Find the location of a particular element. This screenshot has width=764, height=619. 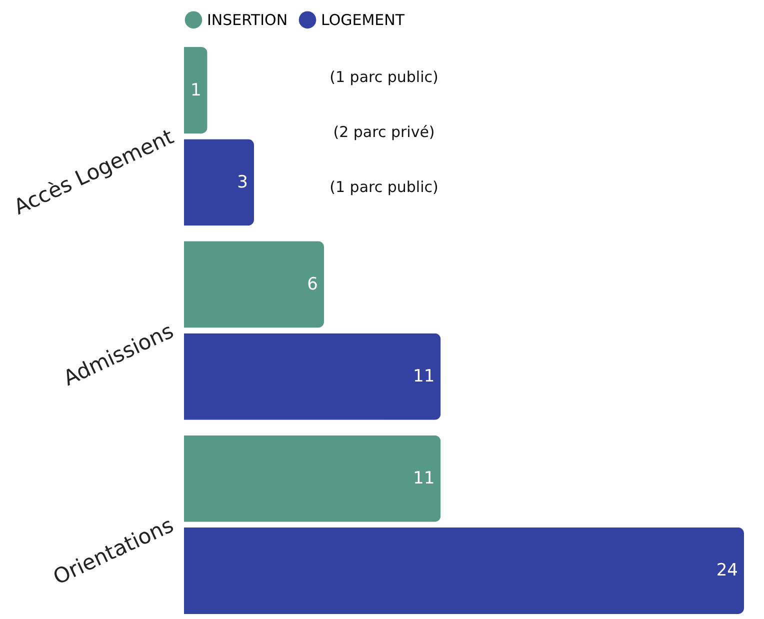

annotation: (2 parc privé) is located at coordinates (384, 132).